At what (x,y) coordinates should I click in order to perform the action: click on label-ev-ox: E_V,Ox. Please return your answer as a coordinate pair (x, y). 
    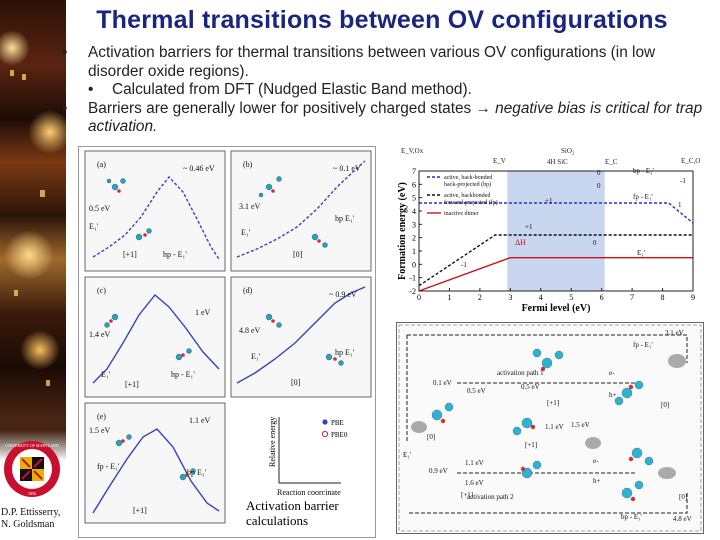
    Looking at the image, I should click on (412, 151).